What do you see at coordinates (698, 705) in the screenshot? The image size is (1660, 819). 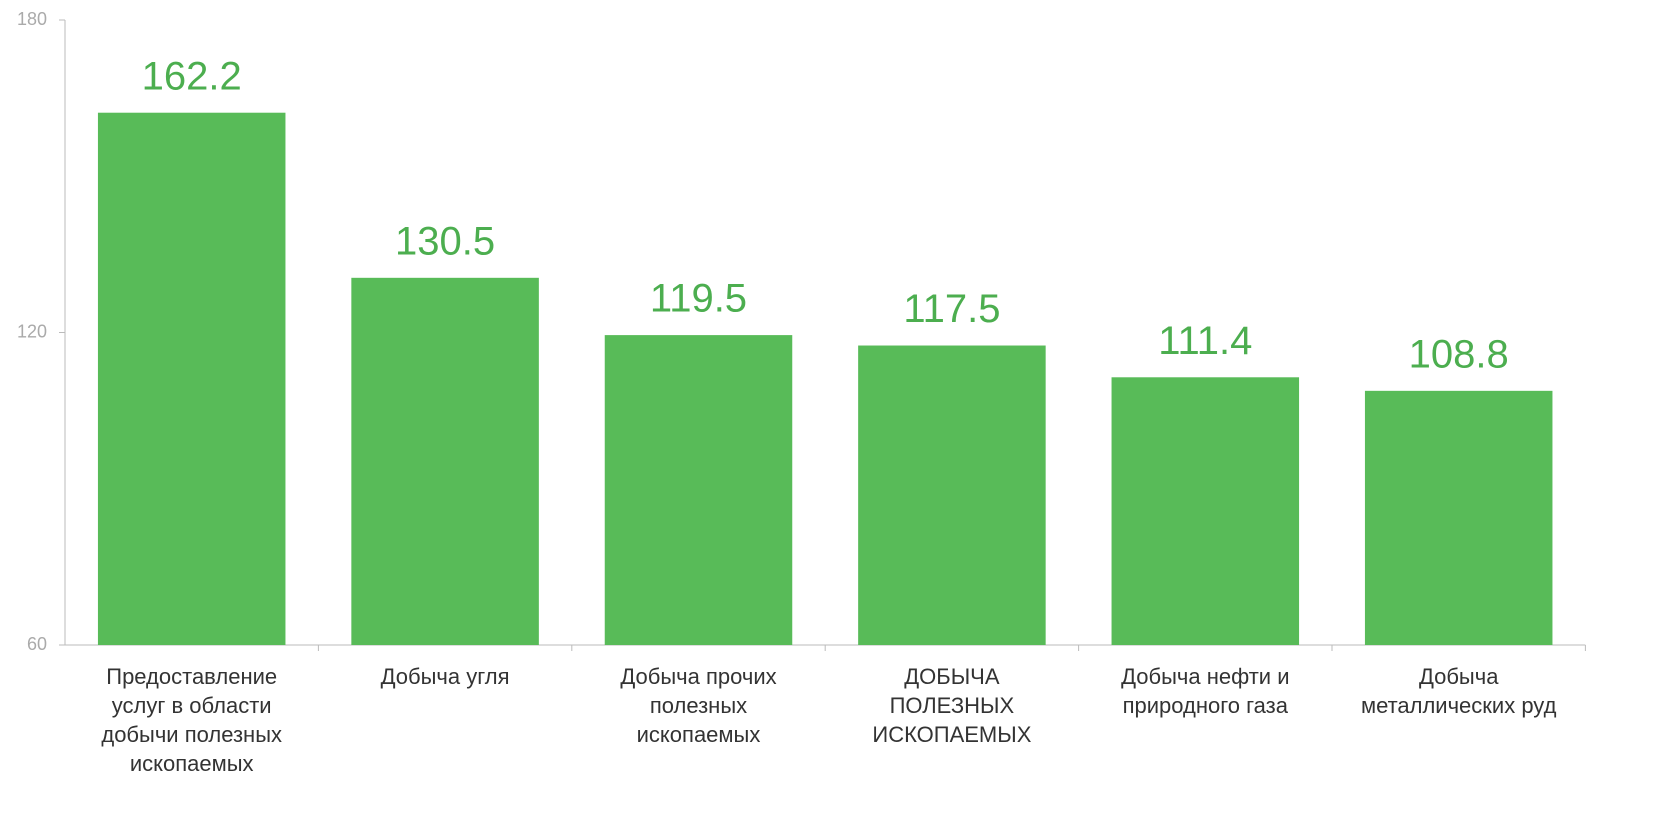 I see `x-tick-label: Добыча прочих полезных ископаемых` at bounding box center [698, 705].